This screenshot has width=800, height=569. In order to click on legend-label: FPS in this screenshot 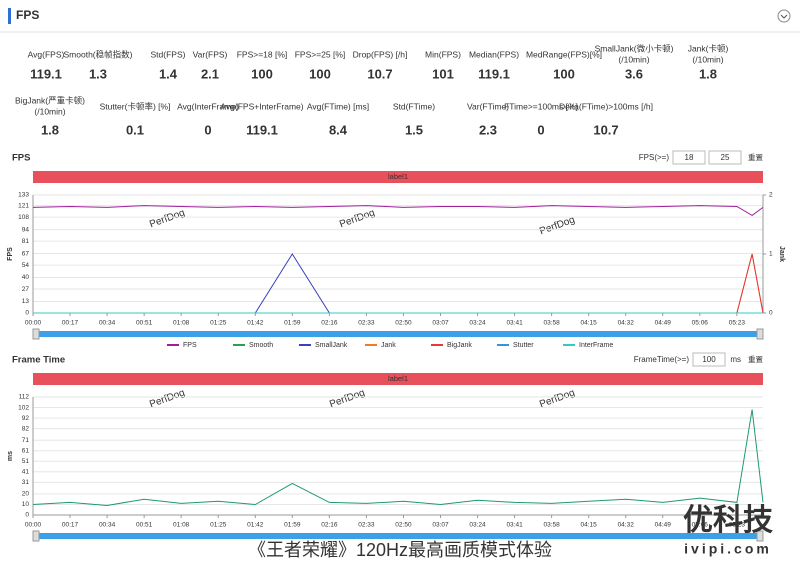, I will do `click(190, 345)`.